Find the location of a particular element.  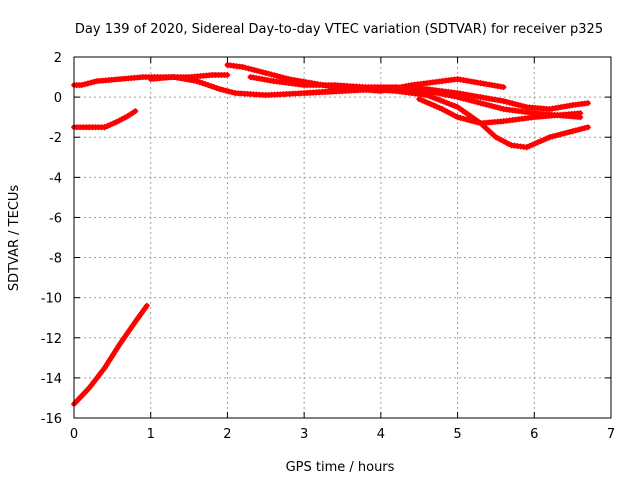

x-tick-label: 3 is located at coordinates (304, 434).